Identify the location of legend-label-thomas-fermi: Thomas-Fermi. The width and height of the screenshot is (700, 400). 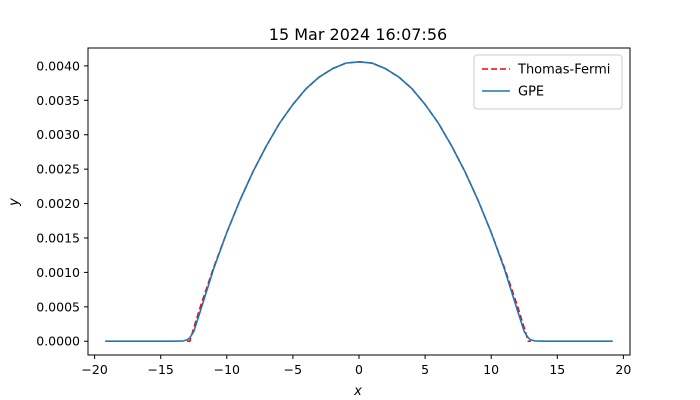
(563, 70).